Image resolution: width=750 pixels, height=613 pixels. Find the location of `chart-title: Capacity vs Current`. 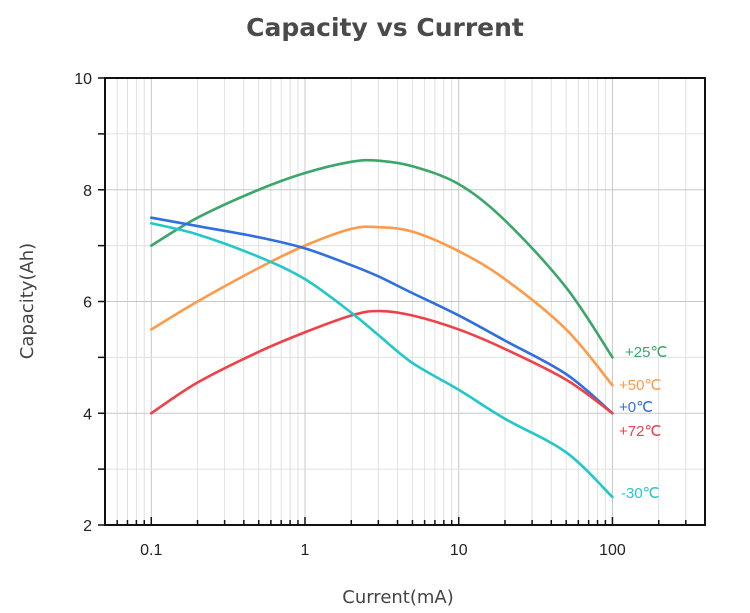

chart-title: Capacity vs Current is located at coordinates (385, 27).